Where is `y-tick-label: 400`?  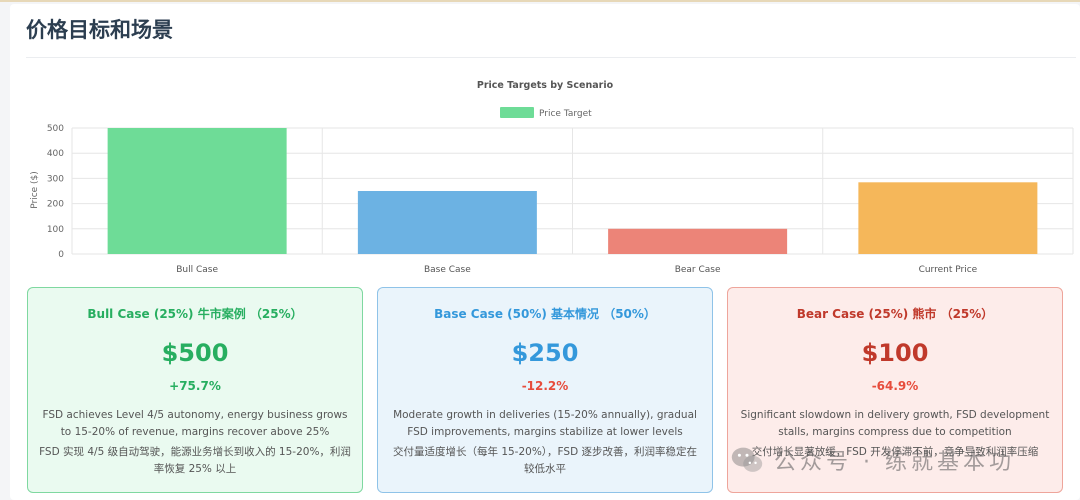
y-tick-label: 400 is located at coordinates (55, 154).